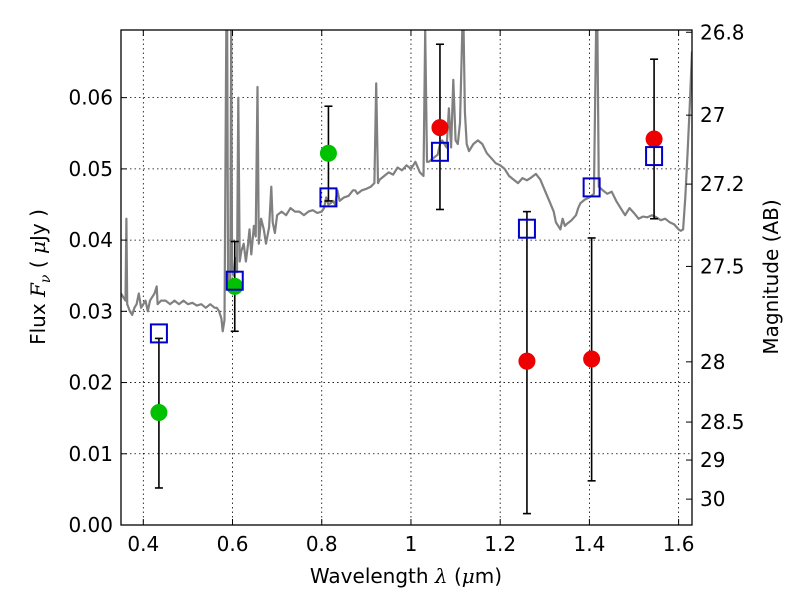 This screenshot has width=800, height=600. I want to click on y-axis-title: Flux Fν ( μJy ), so click(40, 277).